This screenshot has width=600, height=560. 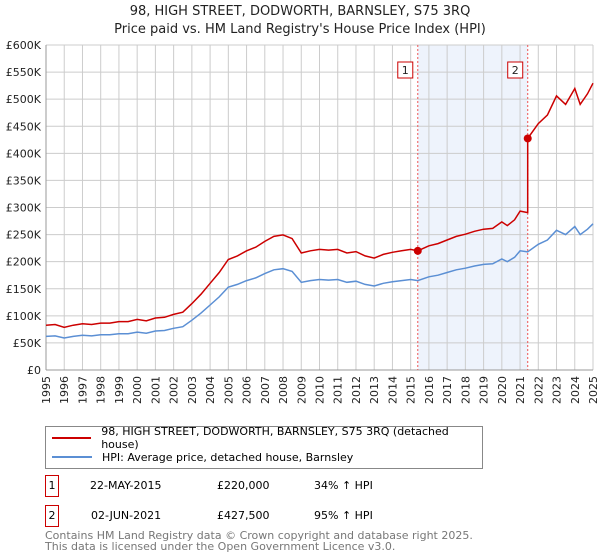 I want to click on x-tick-label: 2010, so click(x=320, y=390).